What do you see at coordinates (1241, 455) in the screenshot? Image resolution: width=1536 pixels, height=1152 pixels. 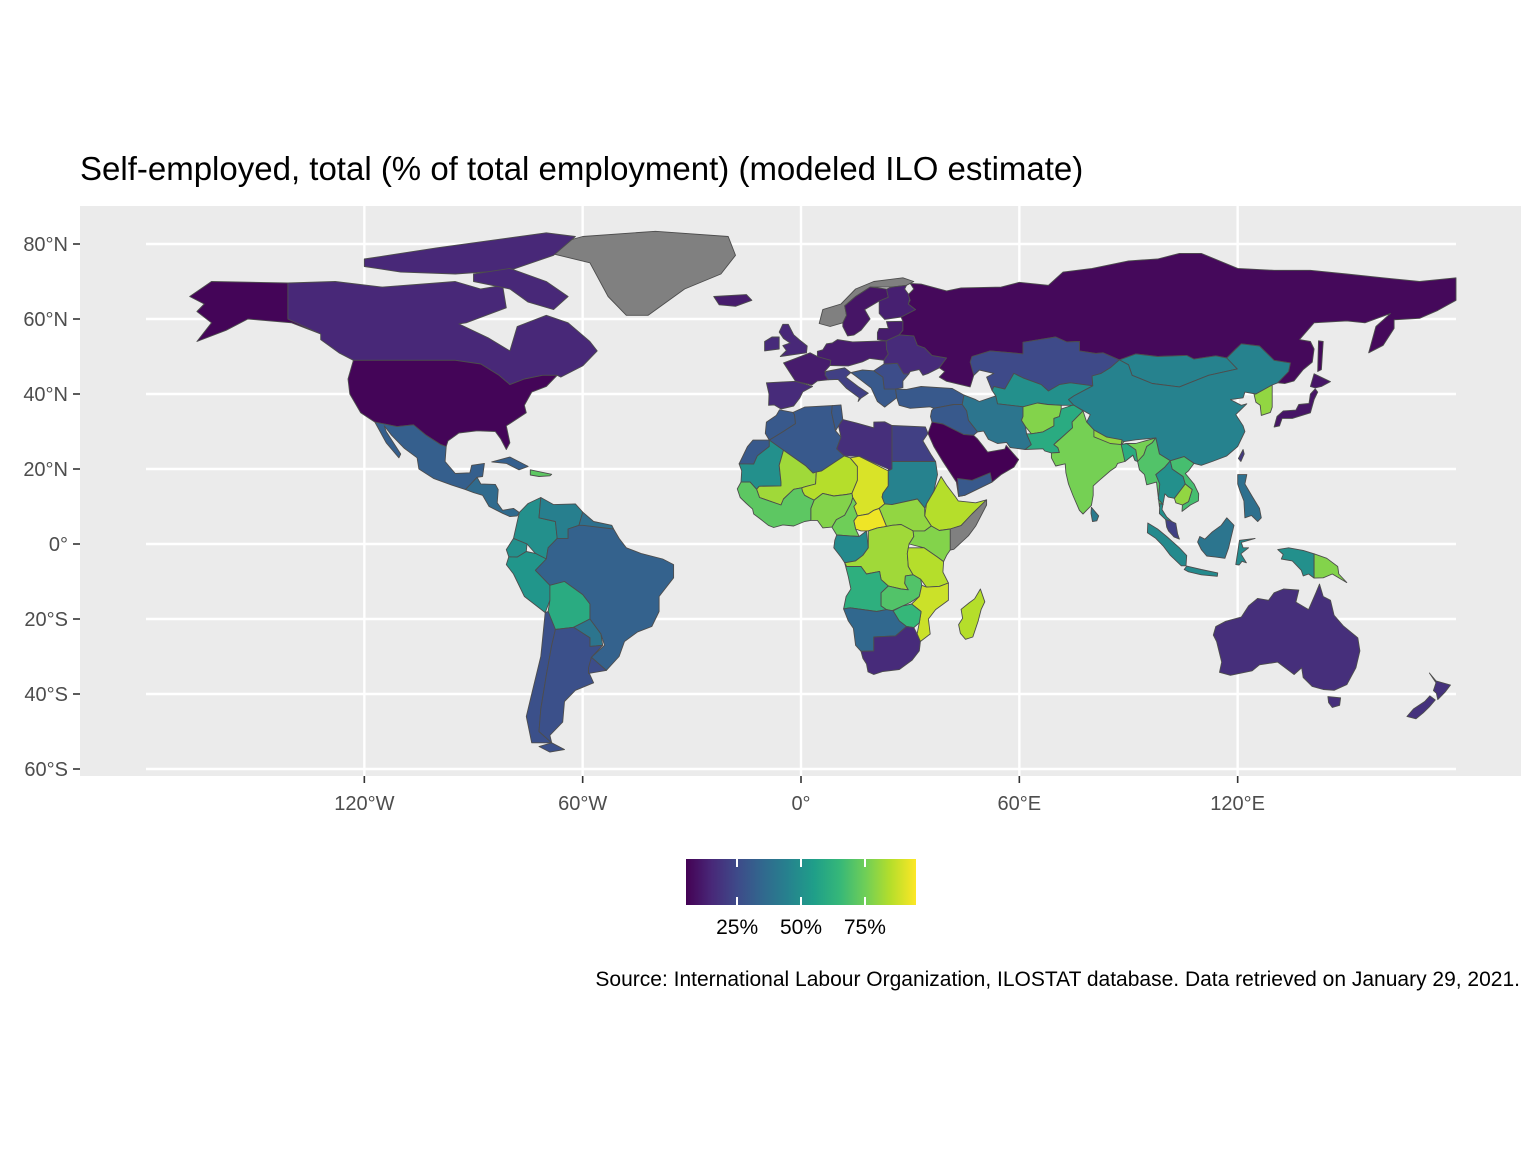 I see `country-taiwan` at bounding box center [1241, 455].